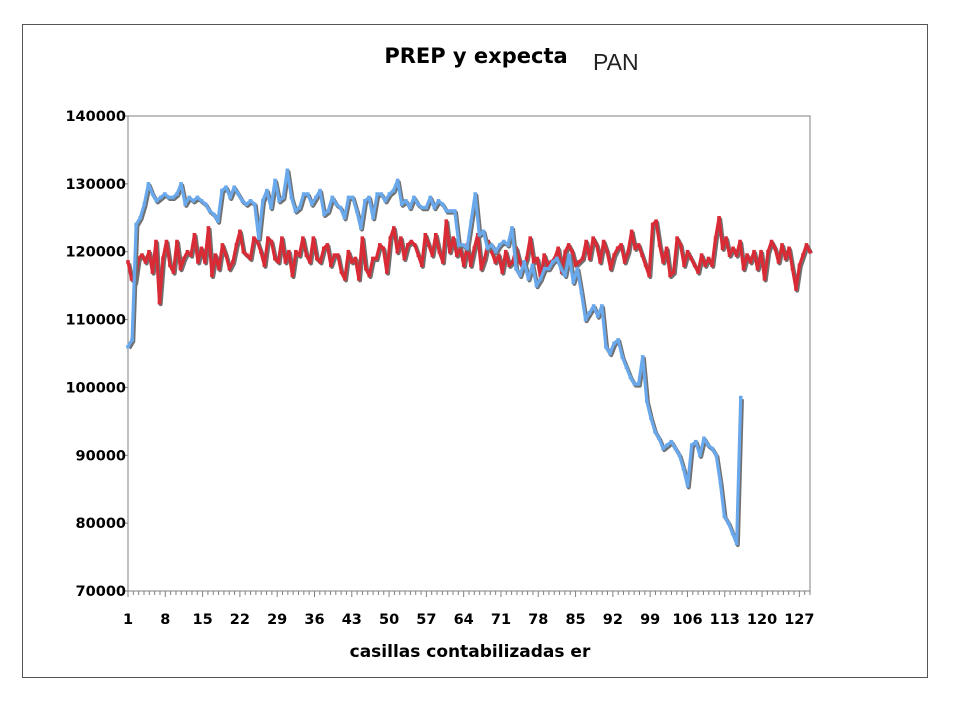 The height and width of the screenshot is (720, 960). Describe the element at coordinates (650, 620) in the screenshot. I see `x-tick-label: 99` at that location.